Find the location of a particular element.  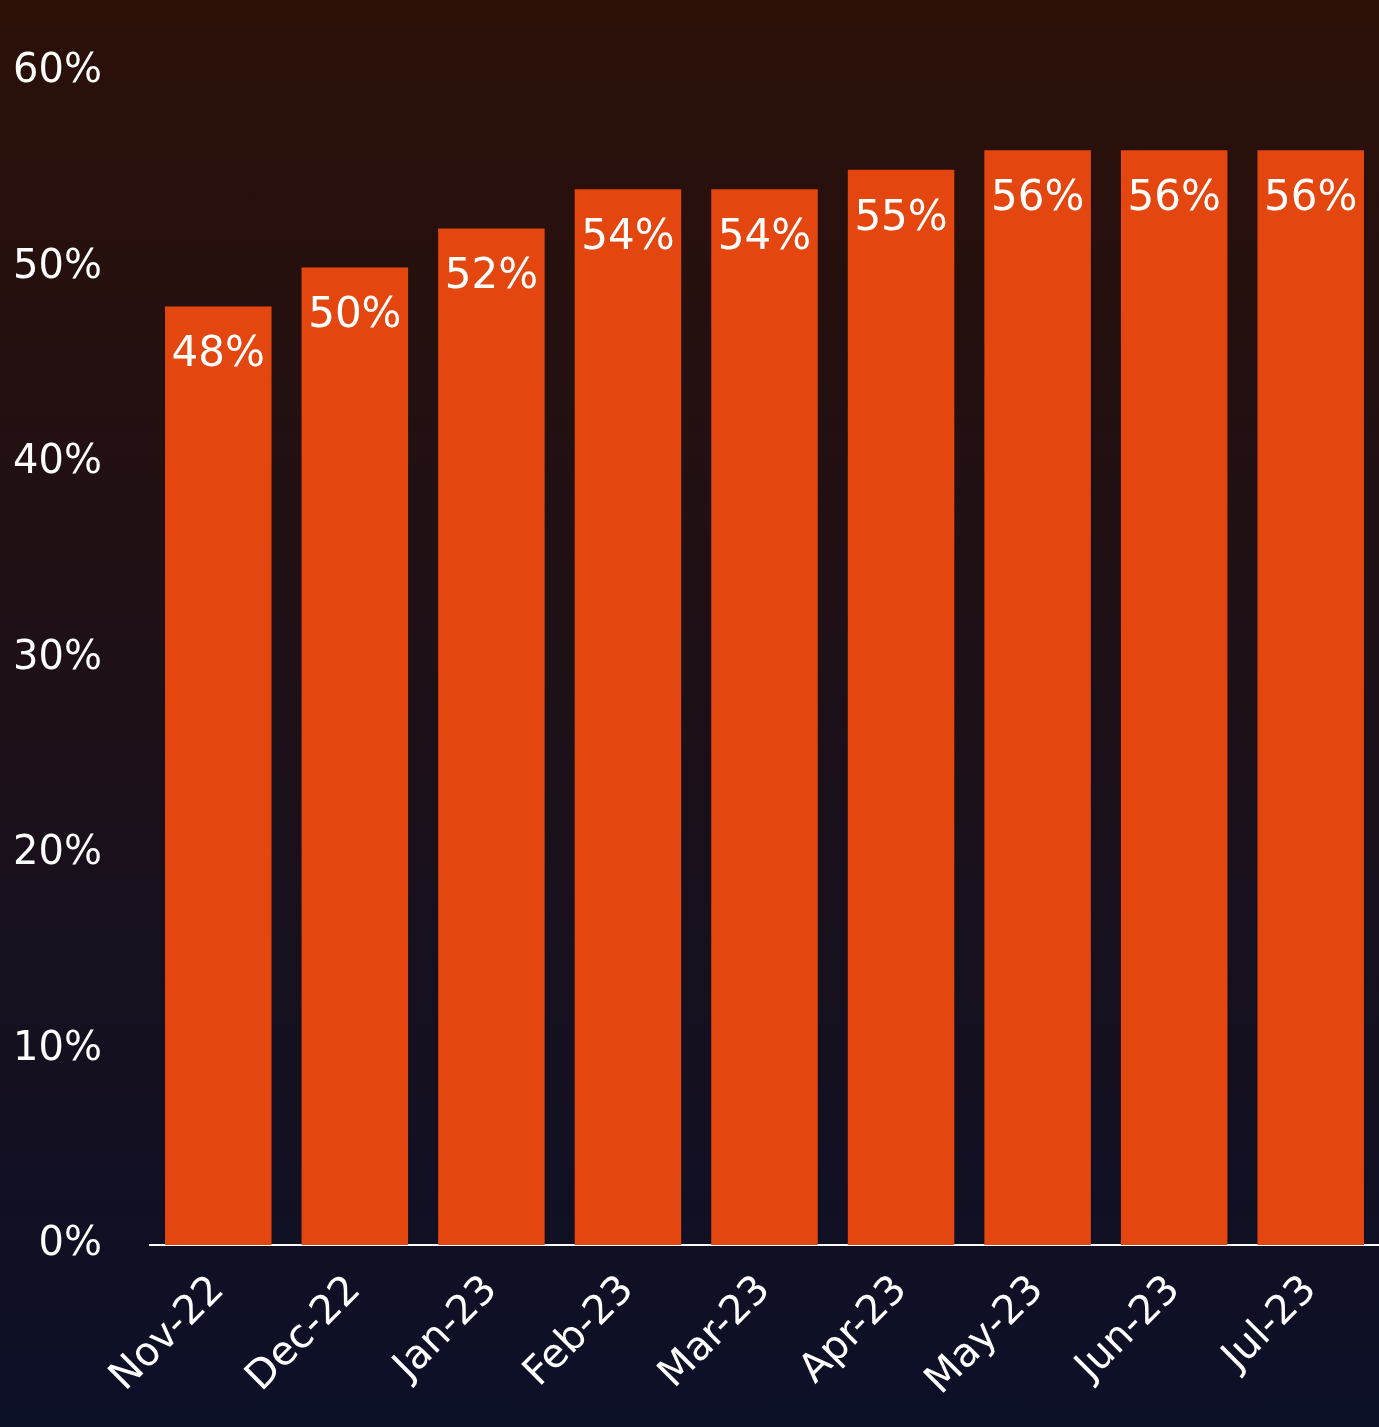

data-label: 55% is located at coordinates (901, 215).